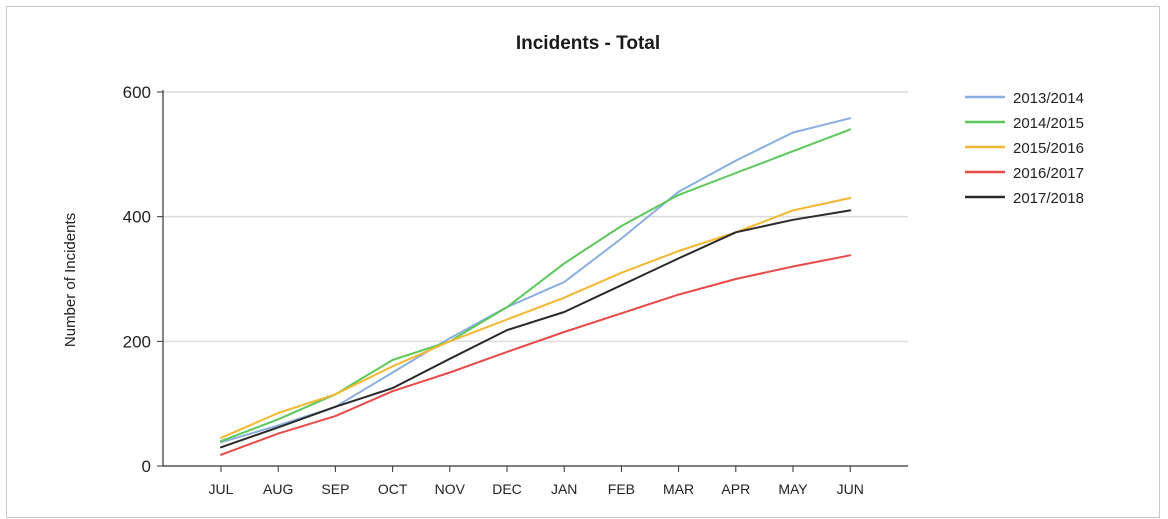 Image resolution: width=1168 pixels, height=519 pixels. I want to click on legend-label: 2013/2014, so click(1048, 98).